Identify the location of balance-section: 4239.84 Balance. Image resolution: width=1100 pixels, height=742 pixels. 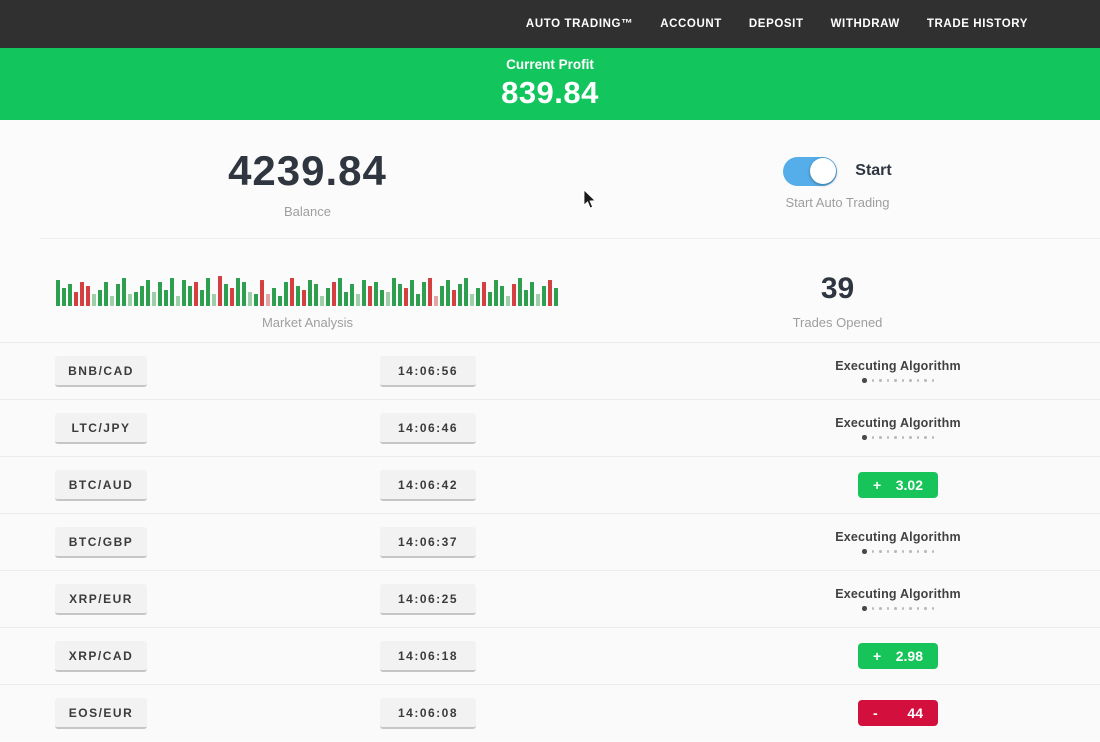
(307, 179).